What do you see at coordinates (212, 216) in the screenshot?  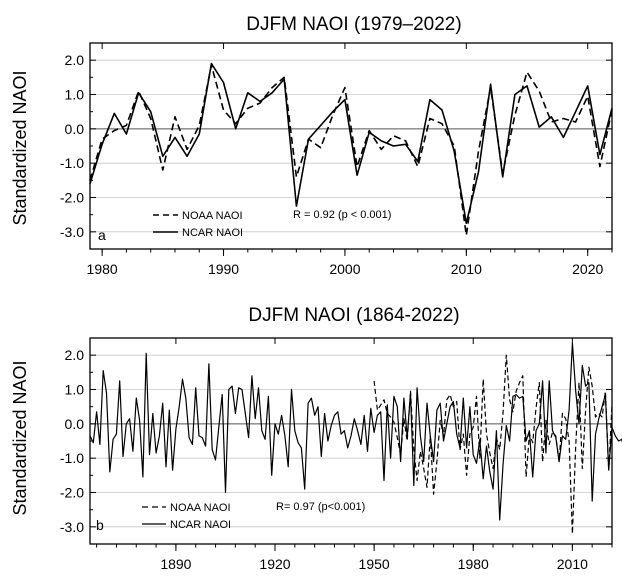 I see `legend-noaa-label-a: NOAA NAOI` at bounding box center [212, 216].